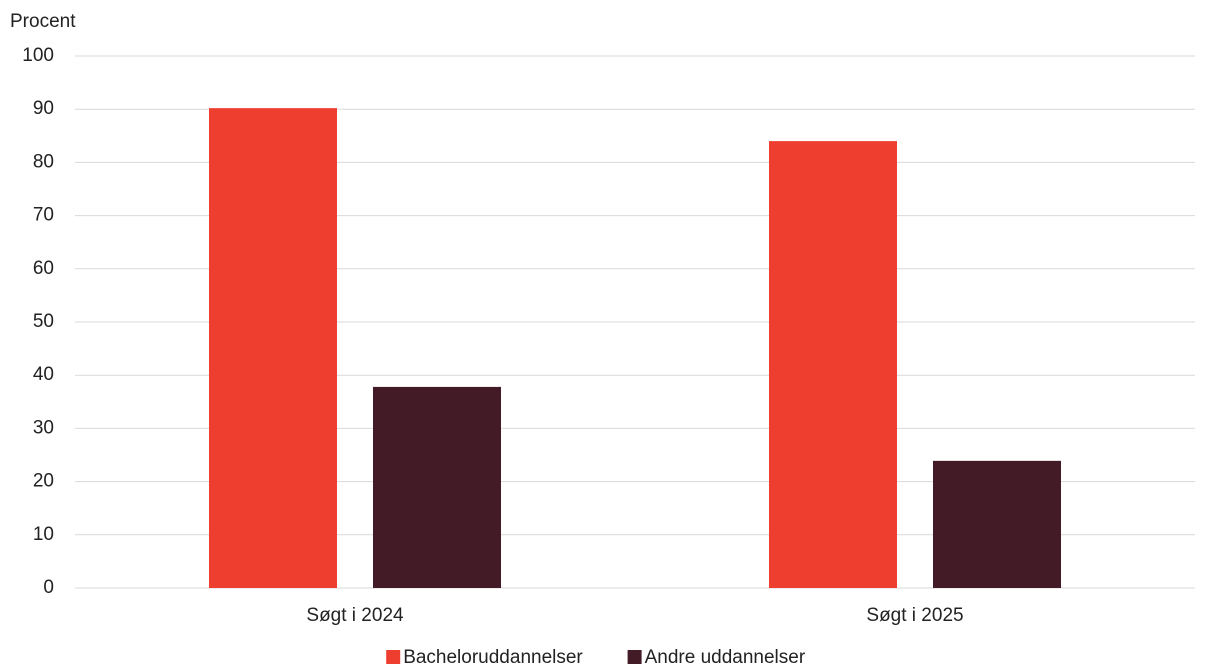 The image size is (1214, 668). Describe the element at coordinates (43, 21) in the screenshot. I see `y-axis-label: Procent` at that location.